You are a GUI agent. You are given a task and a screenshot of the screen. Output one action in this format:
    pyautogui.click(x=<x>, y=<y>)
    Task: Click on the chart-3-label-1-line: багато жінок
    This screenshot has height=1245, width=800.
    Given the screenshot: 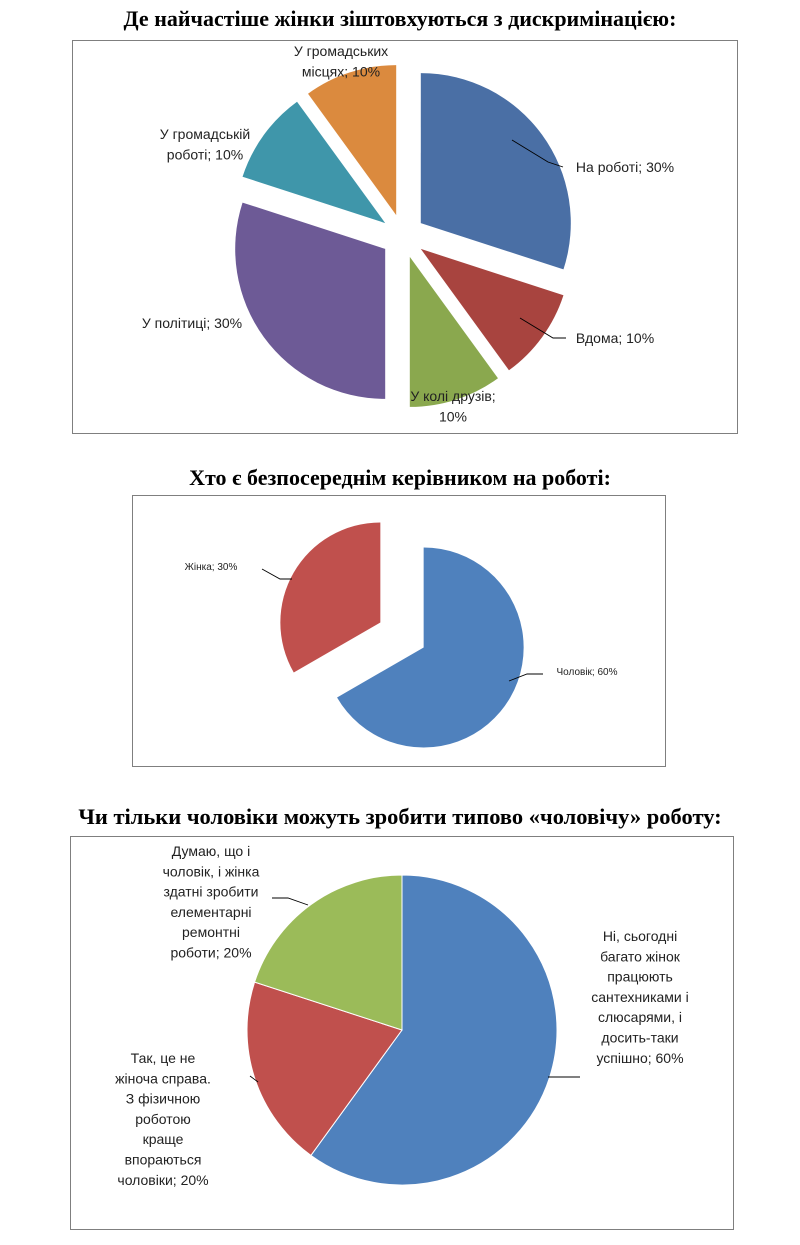 What is the action you would take?
    pyautogui.click(x=640, y=956)
    